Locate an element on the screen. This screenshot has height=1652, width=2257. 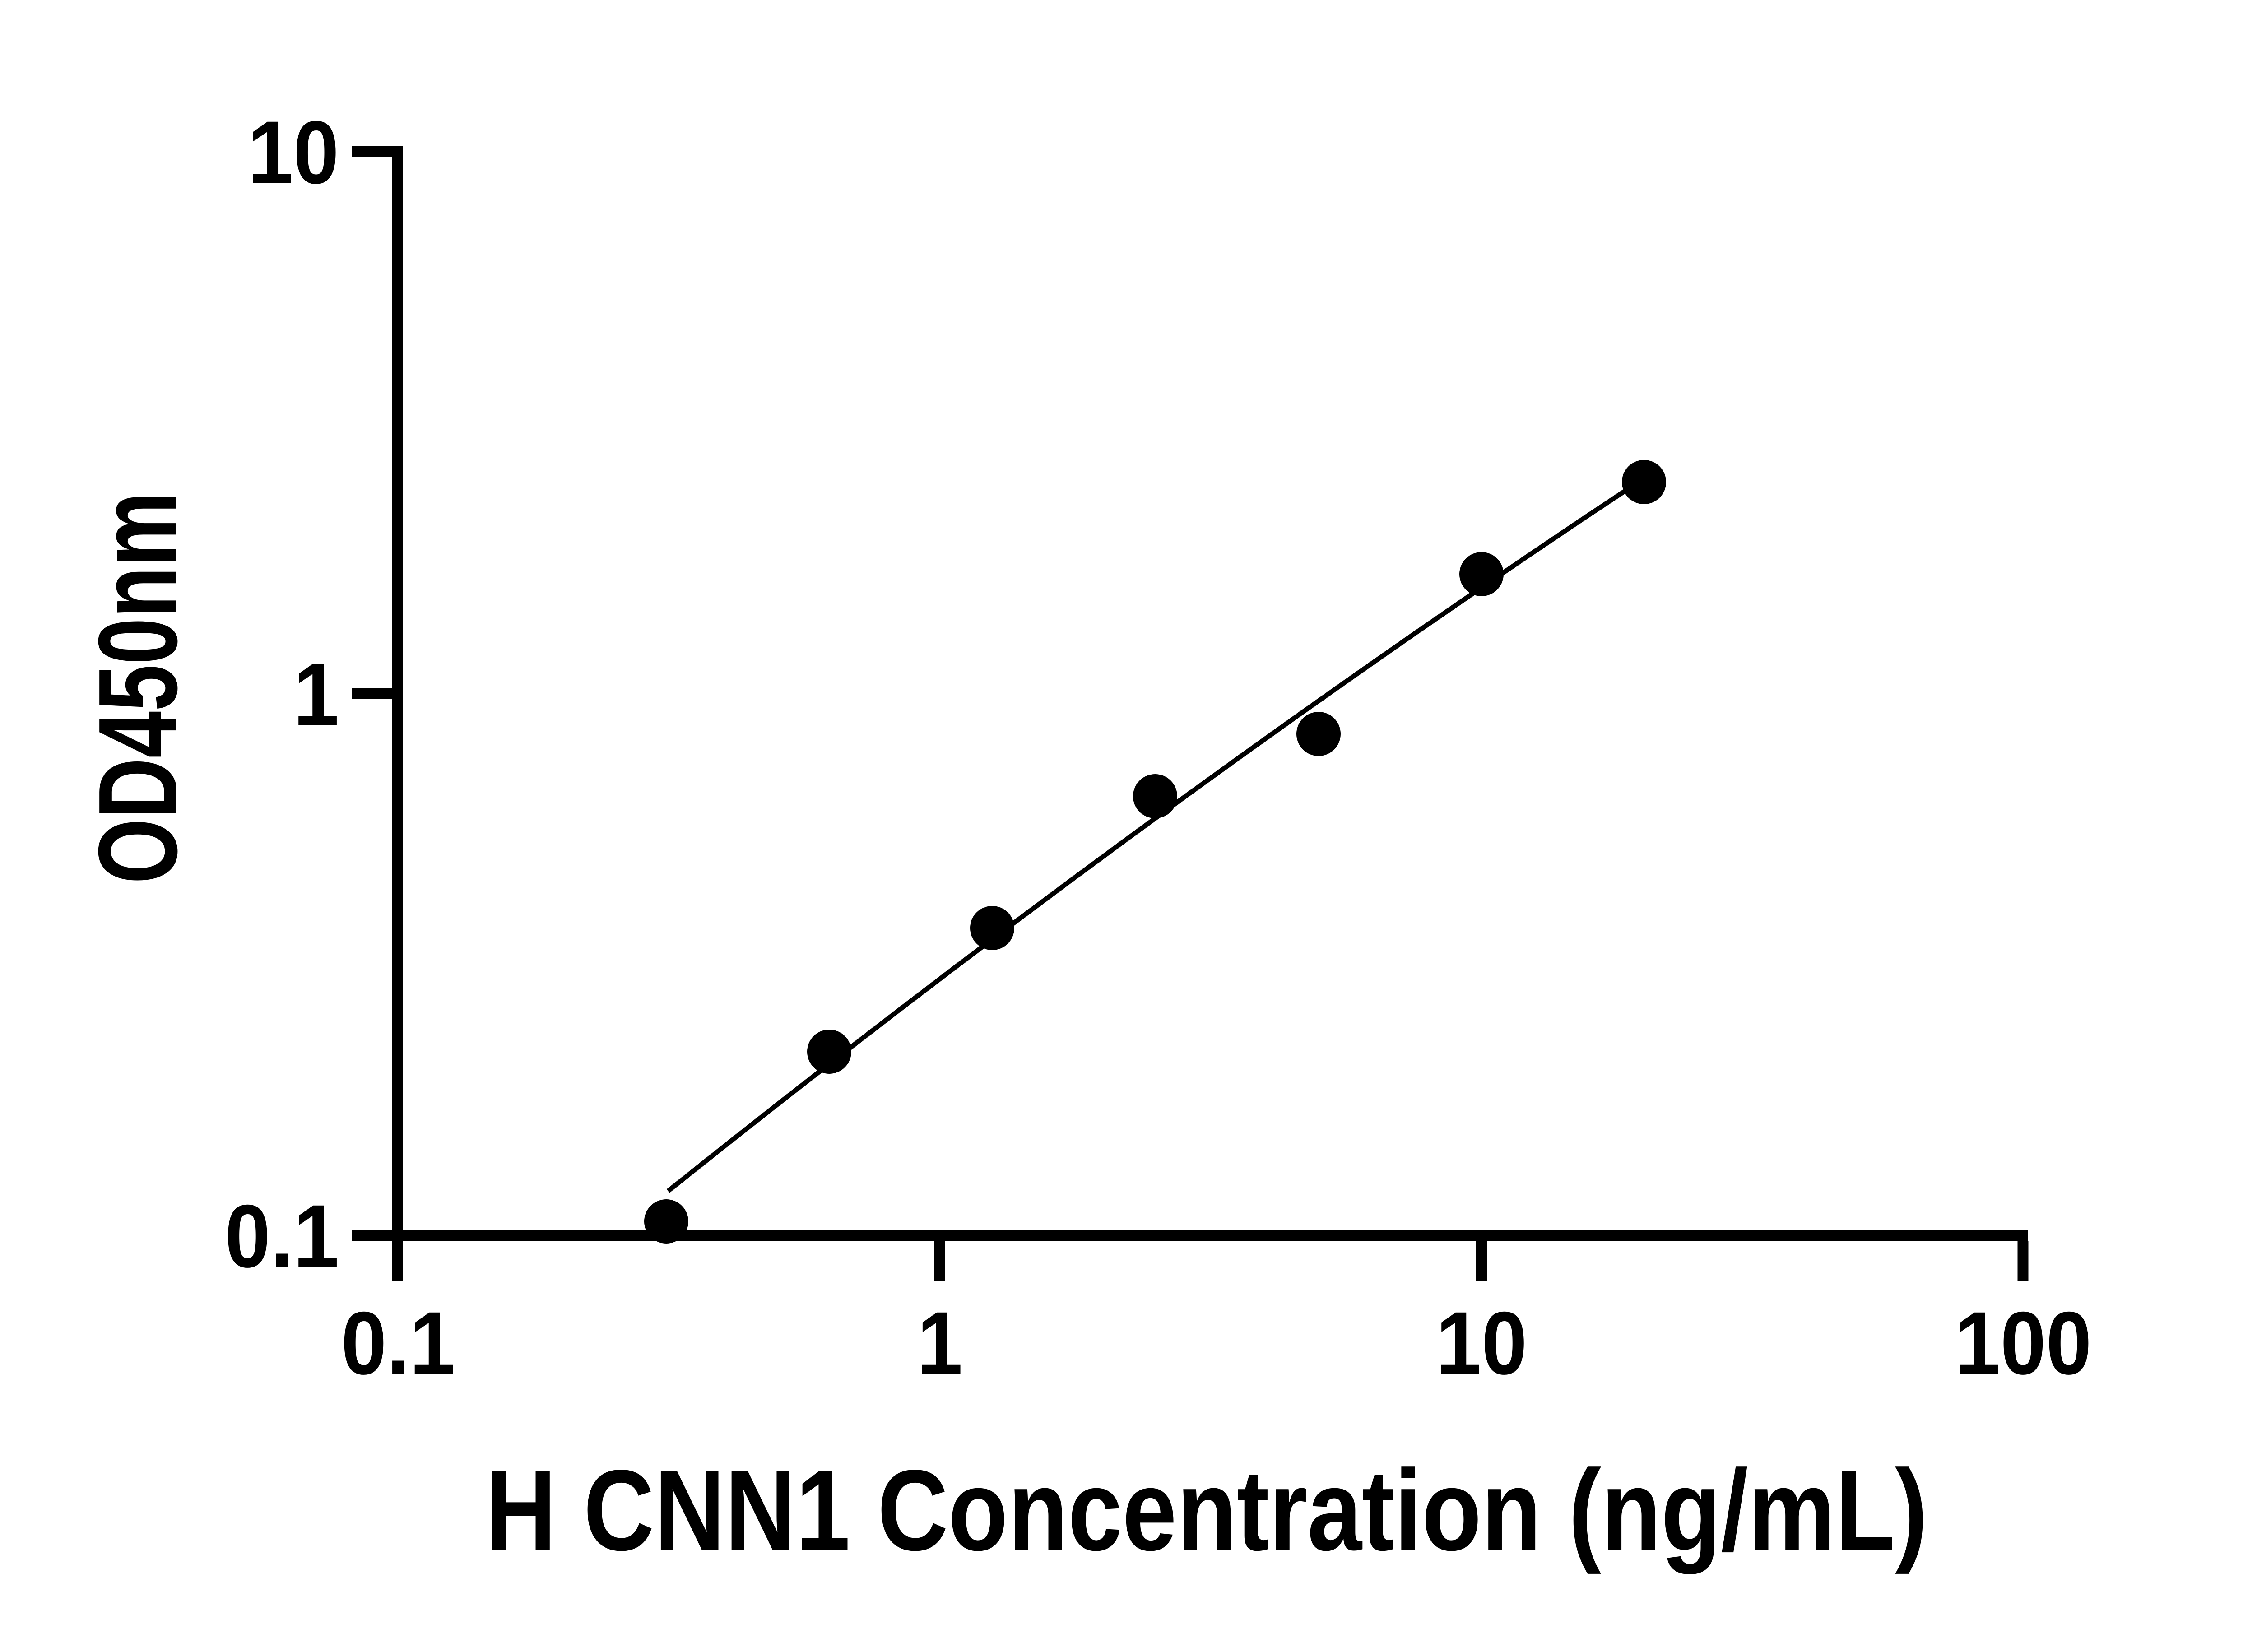
svg-text: H CNN1 Concentration (ng/mL) is located at coordinates (1207, 1511).